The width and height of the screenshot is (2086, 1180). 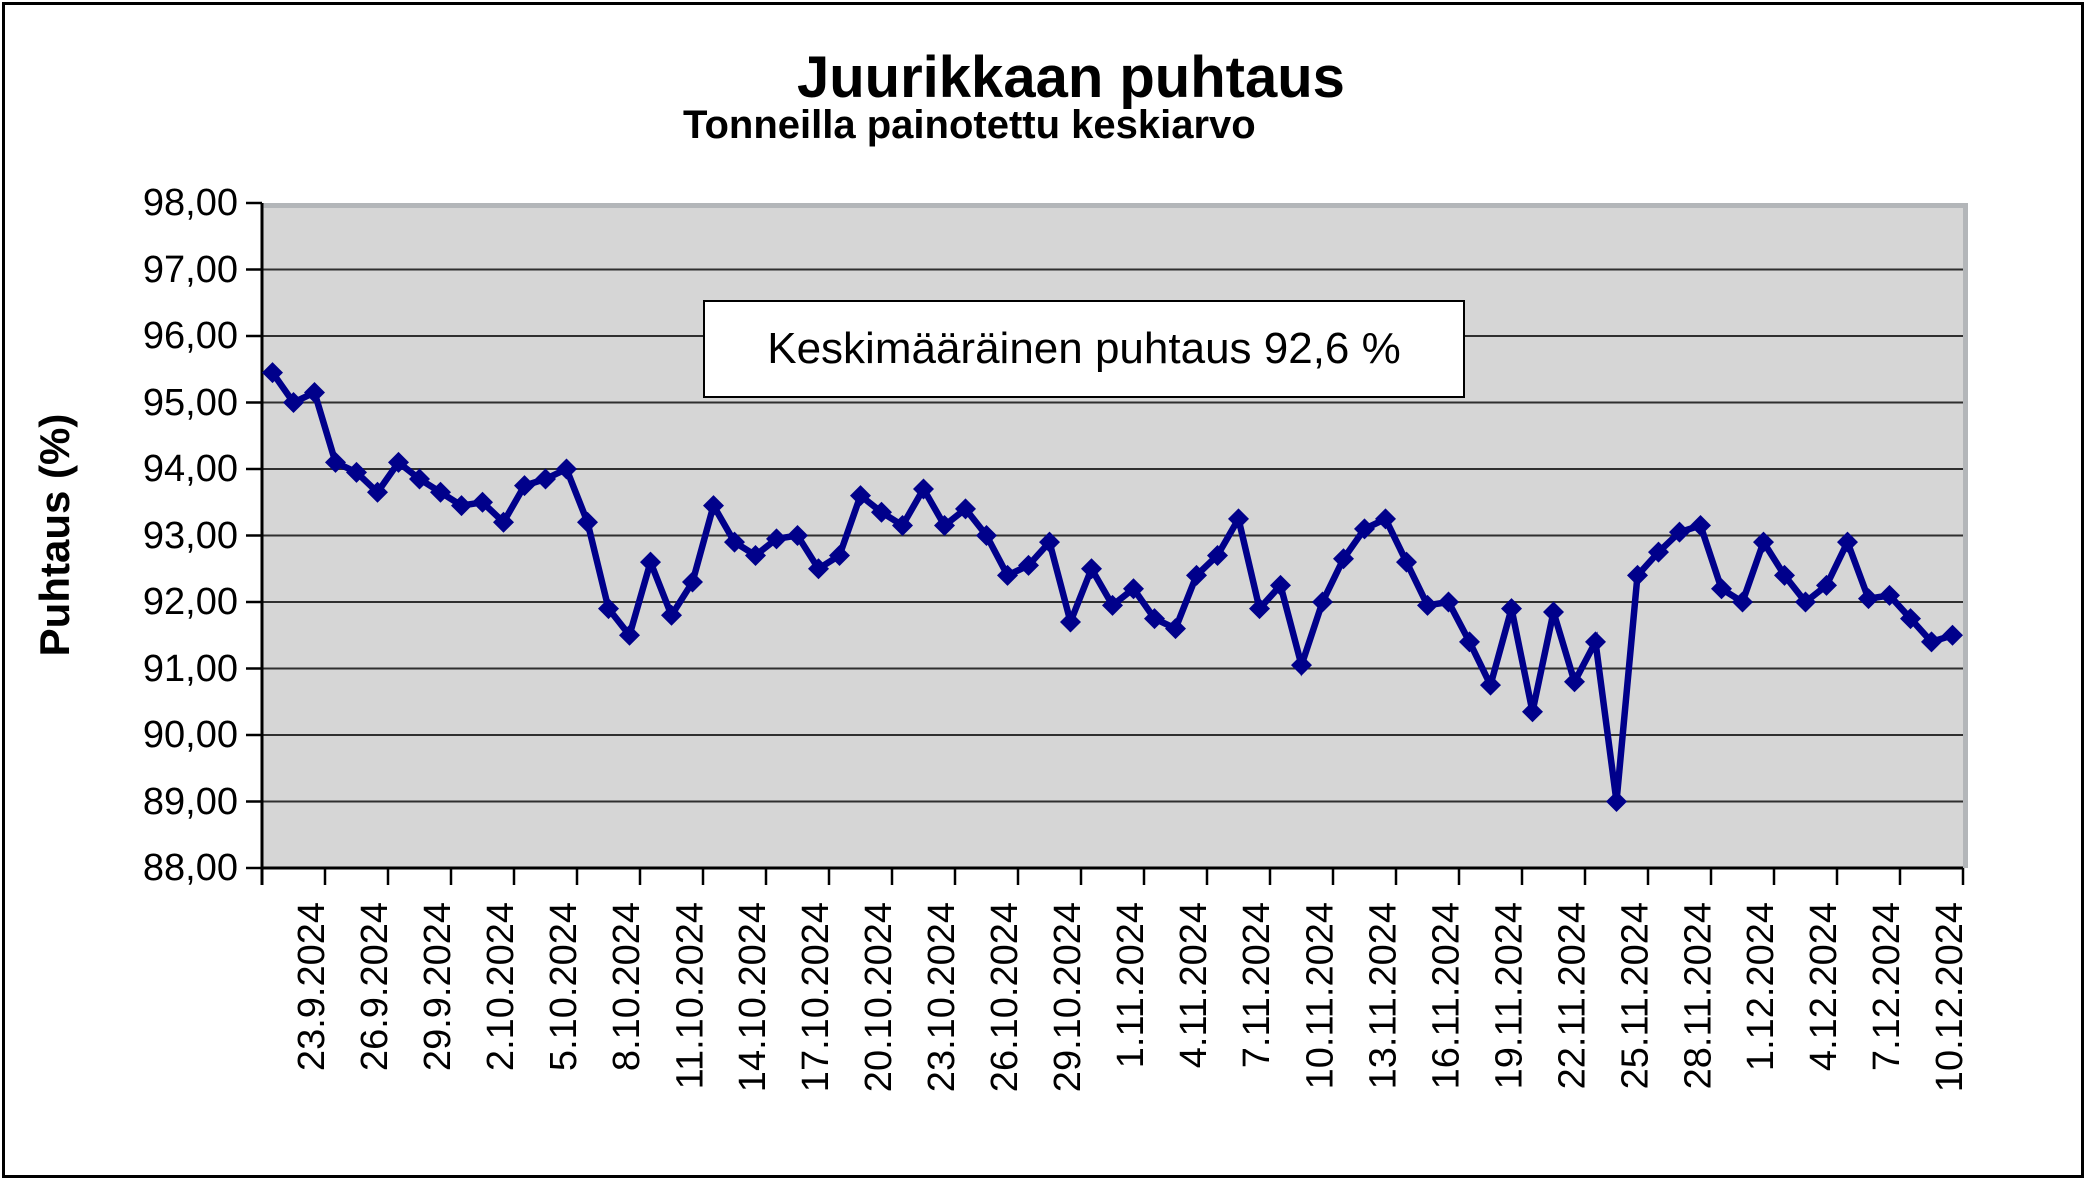 What do you see at coordinates (1194, 985) in the screenshot?
I see `x-tick-label: 4.11.2024` at bounding box center [1194, 985].